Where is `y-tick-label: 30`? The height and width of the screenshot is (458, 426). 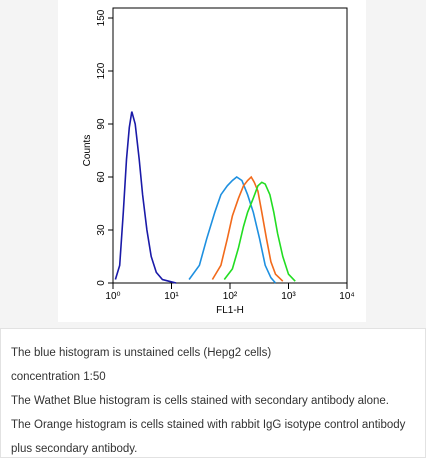
y-tick-label: 30 is located at coordinates (101, 230).